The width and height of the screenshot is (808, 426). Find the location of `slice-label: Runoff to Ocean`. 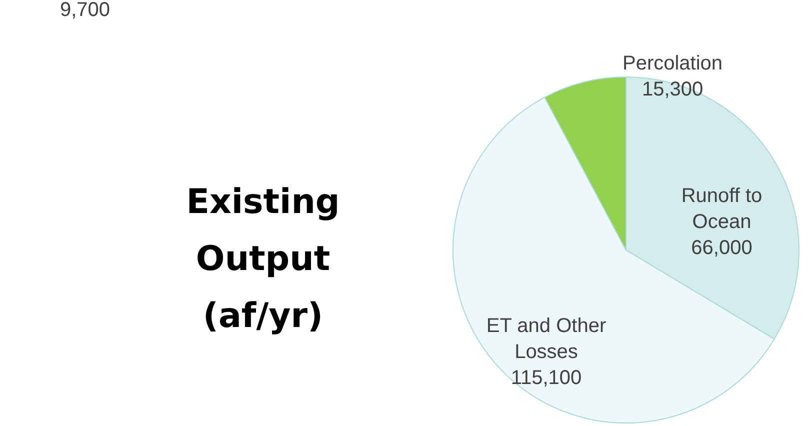

slice-label: Runoff to Ocean is located at coordinates (721, 208).